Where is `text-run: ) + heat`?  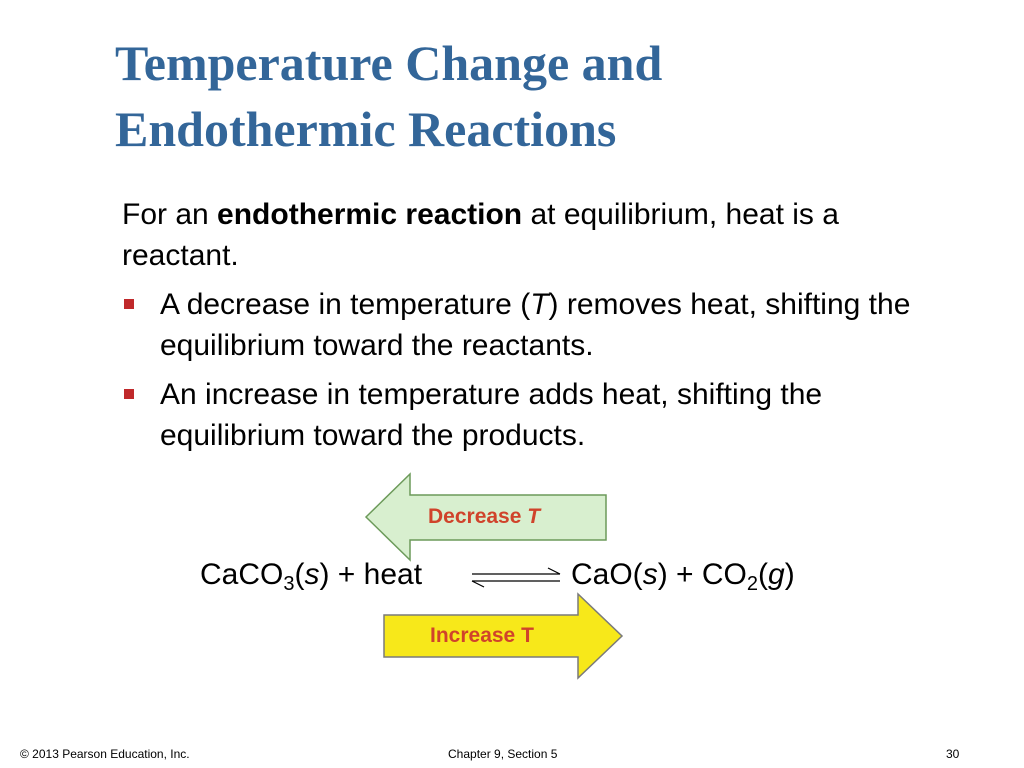 text-run: ) + heat is located at coordinates (371, 574).